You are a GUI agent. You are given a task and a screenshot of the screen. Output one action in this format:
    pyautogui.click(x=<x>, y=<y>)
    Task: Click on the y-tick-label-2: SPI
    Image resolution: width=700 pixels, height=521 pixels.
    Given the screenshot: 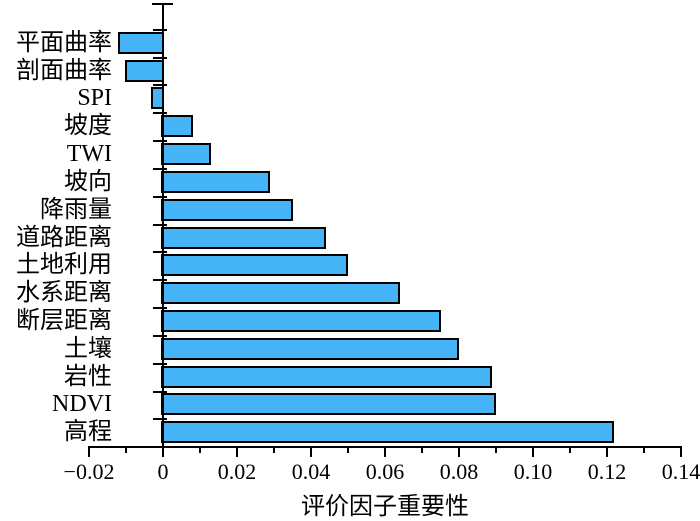 What is the action you would take?
    pyautogui.click(x=94, y=98)
    